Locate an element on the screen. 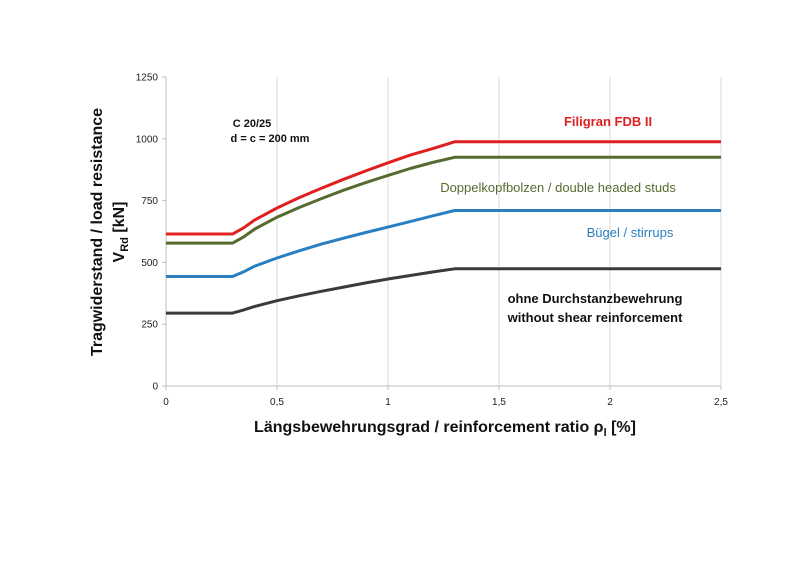 The height and width of the screenshot is (565, 800). series-label-doppelkopfbolzen: Doppelkopfbolzen / double headed studs is located at coordinates (558, 187).